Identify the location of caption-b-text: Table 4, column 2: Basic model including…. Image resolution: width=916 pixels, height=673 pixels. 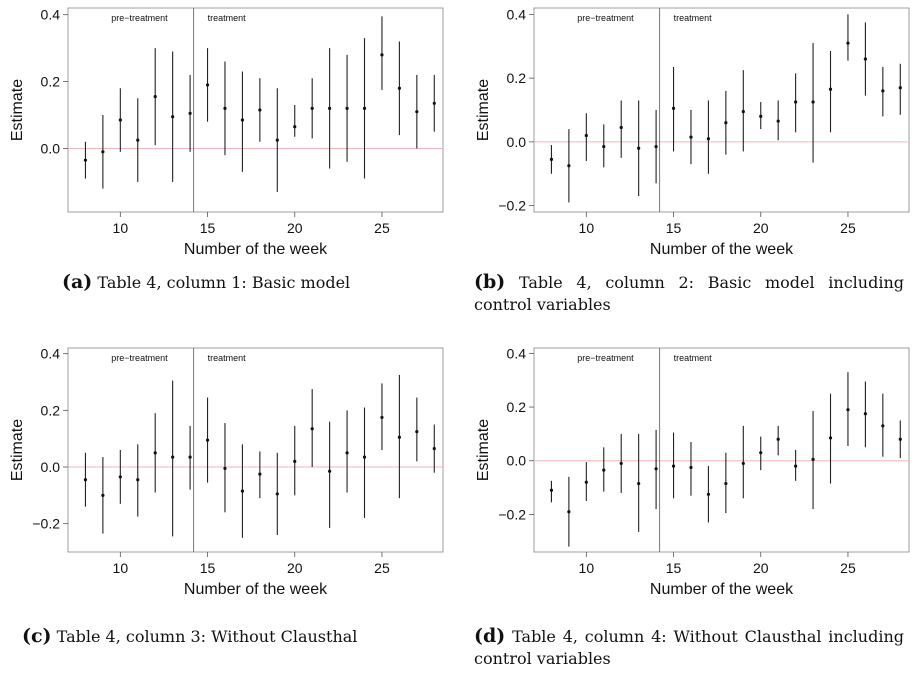
(689, 293).